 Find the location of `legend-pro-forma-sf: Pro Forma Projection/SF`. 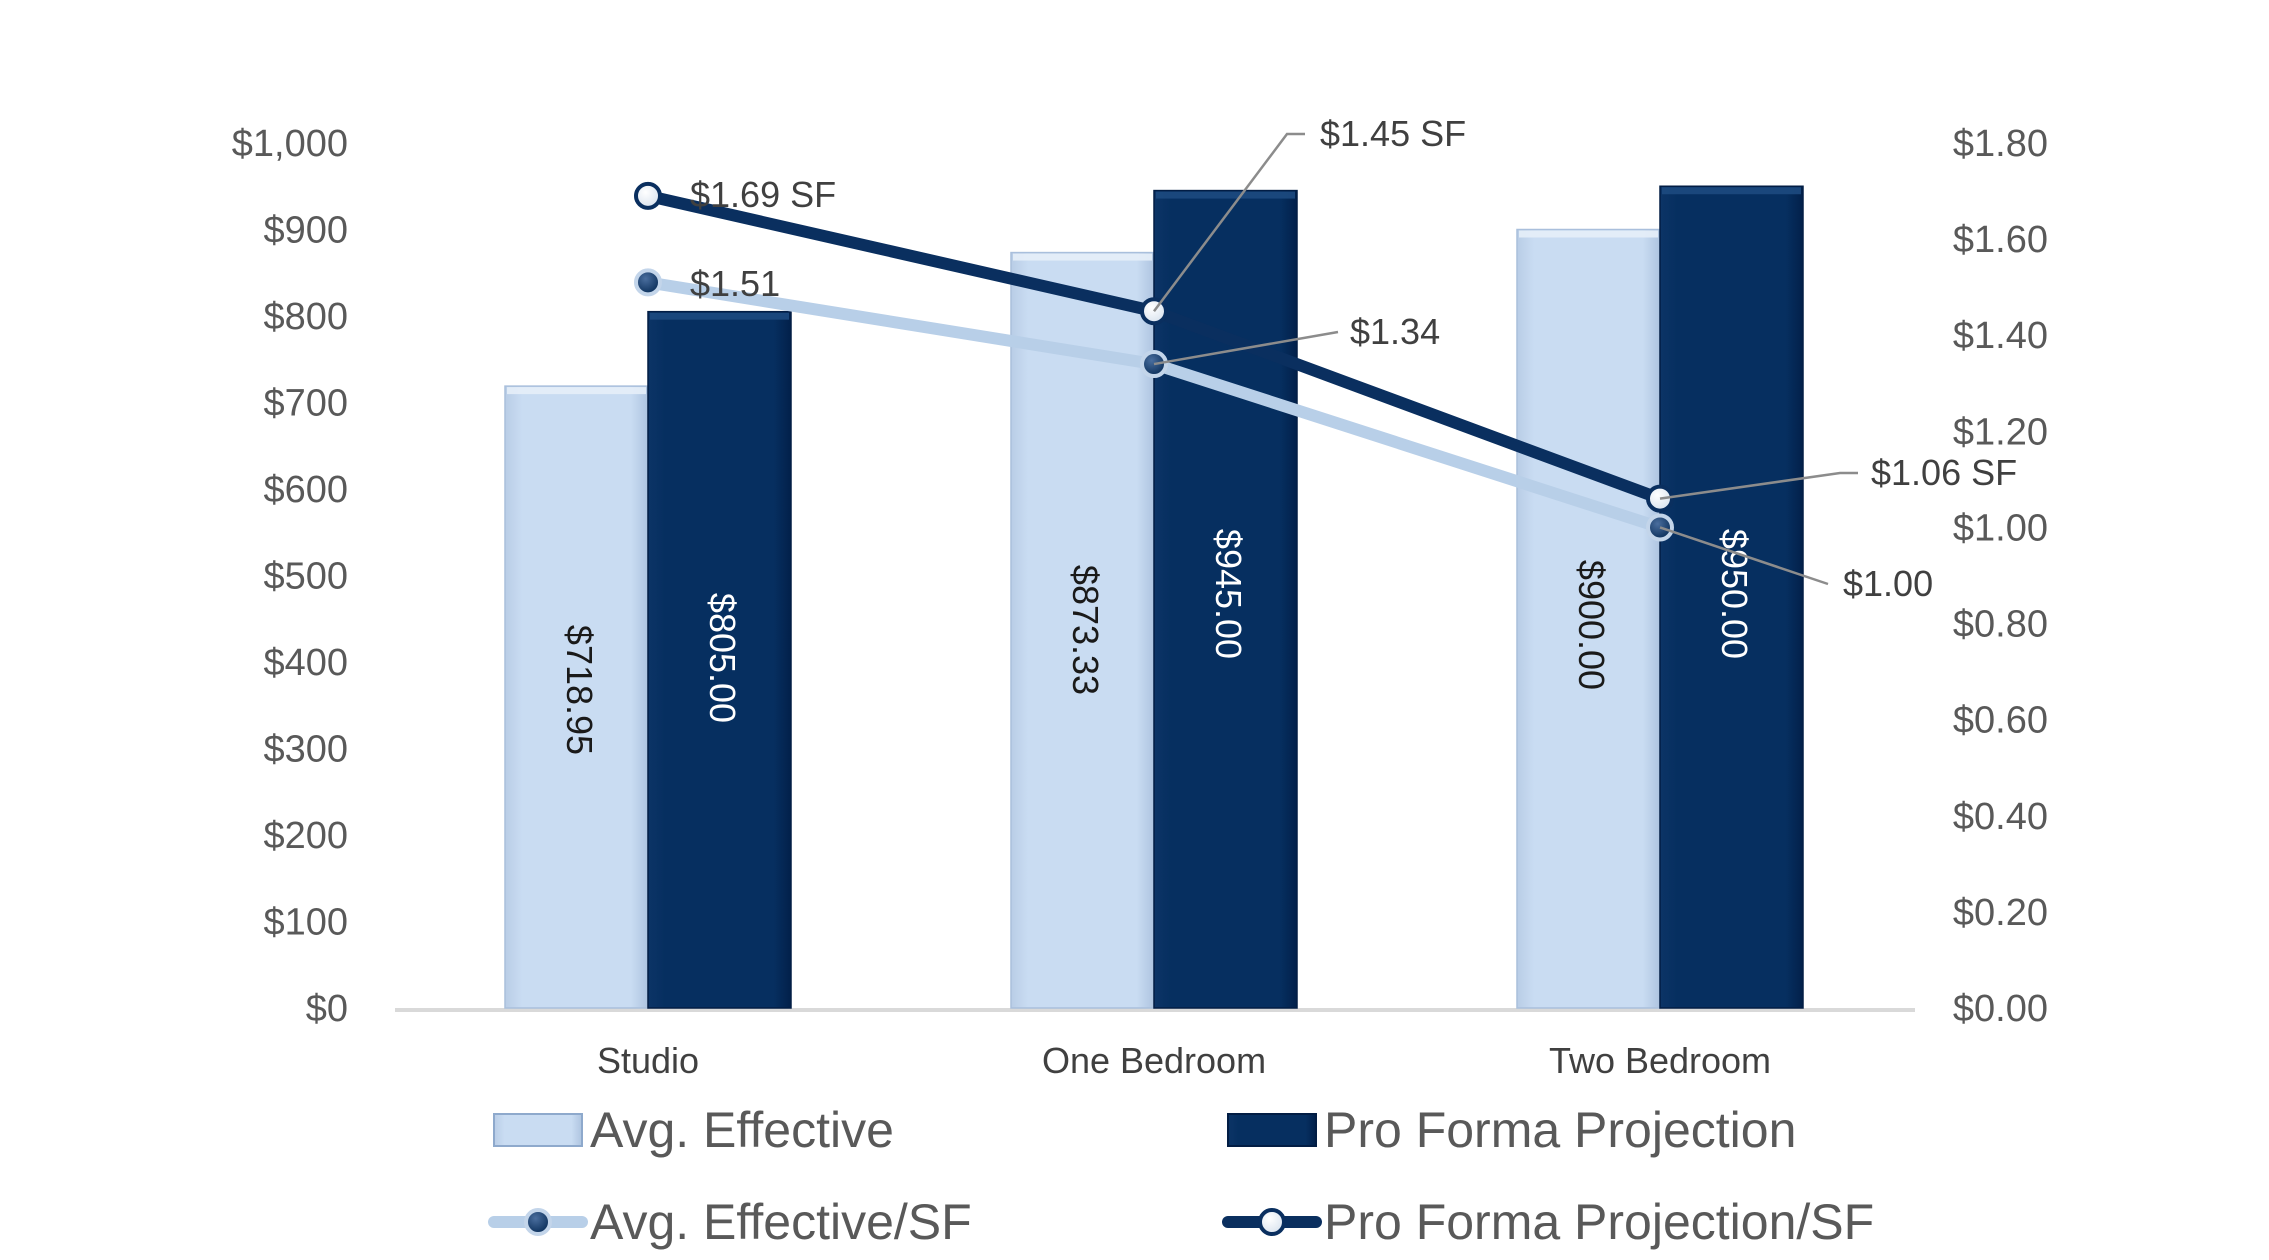

legend-pro-forma-sf: Pro Forma Projection/SF is located at coordinates (1548, 1222).